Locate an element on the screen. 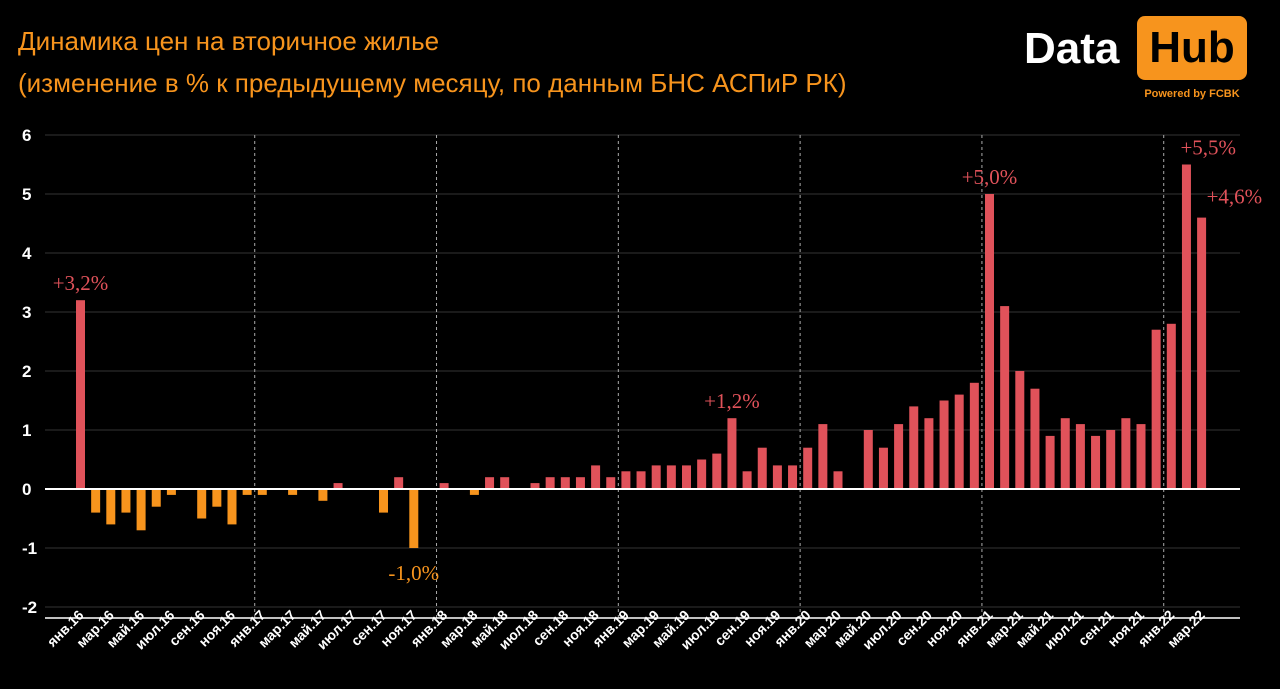 The image size is (1280, 689). y-tick-label: 6 is located at coordinates (26, 135).